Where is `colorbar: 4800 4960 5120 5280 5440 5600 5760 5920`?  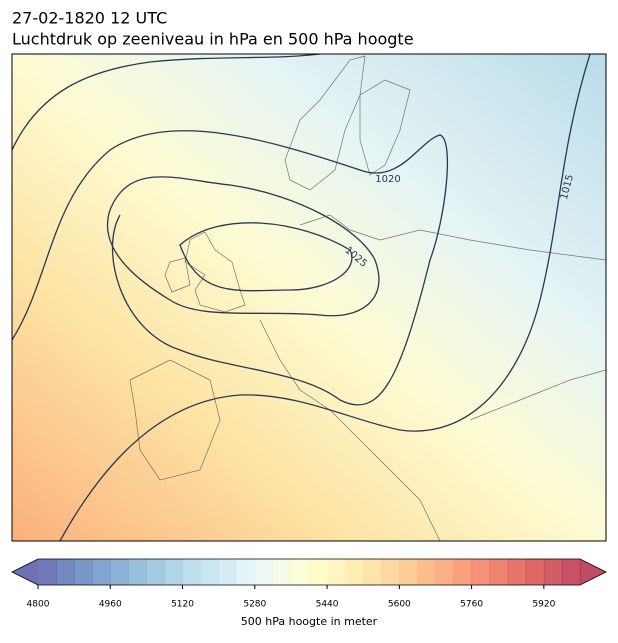
colorbar: 4800 4960 5120 5280 5440 5600 5760 5920 is located at coordinates (309, 584).